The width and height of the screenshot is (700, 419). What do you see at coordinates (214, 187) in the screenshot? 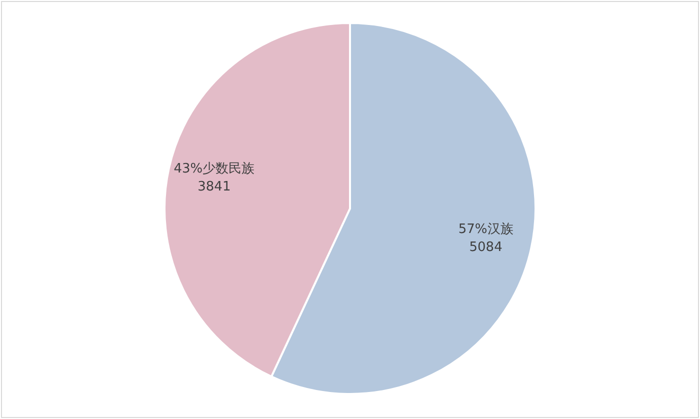
I see `data-label: 3841` at bounding box center [214, 187].